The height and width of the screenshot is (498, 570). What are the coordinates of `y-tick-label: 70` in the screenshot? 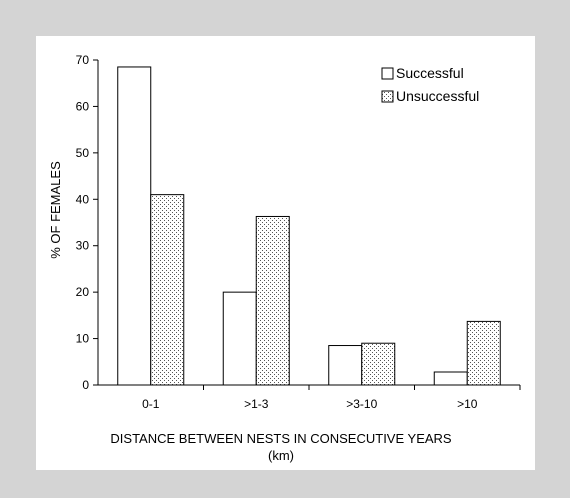 It's located at (83, 60).